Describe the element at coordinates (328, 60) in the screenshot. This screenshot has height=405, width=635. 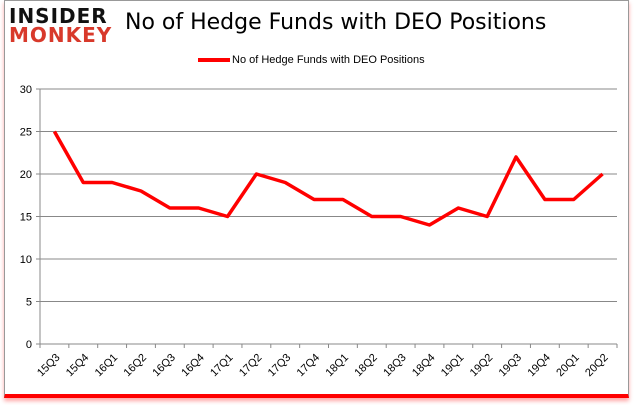
I see `legend-label: No of Hedge Funds with DEO Positions` at that location.